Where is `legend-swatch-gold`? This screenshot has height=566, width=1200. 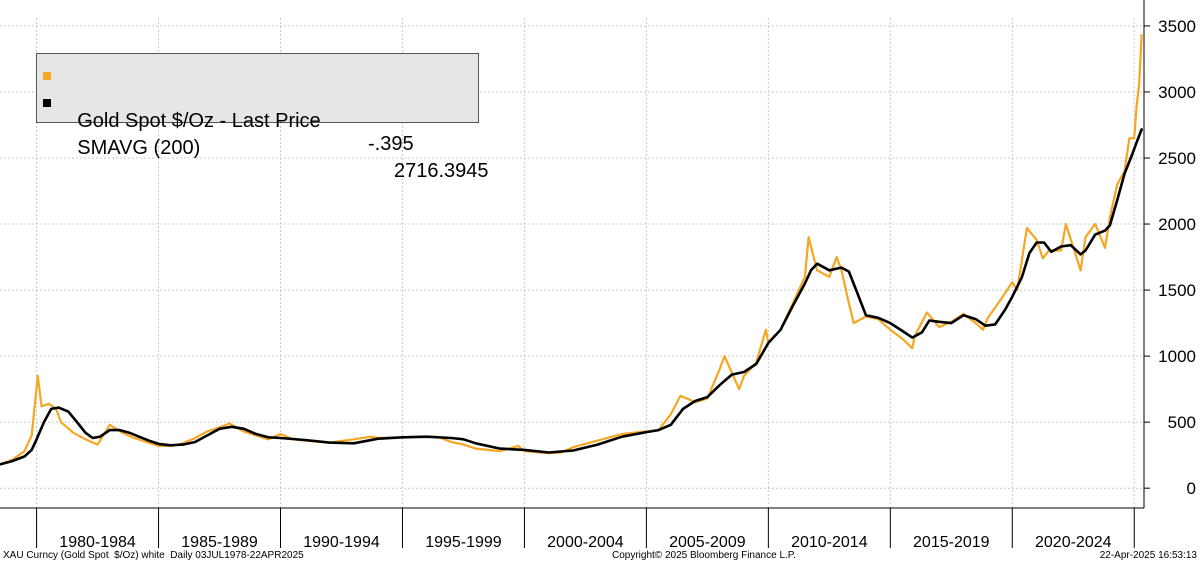 legend-swatch-gold is located at coordinates (47, 76).